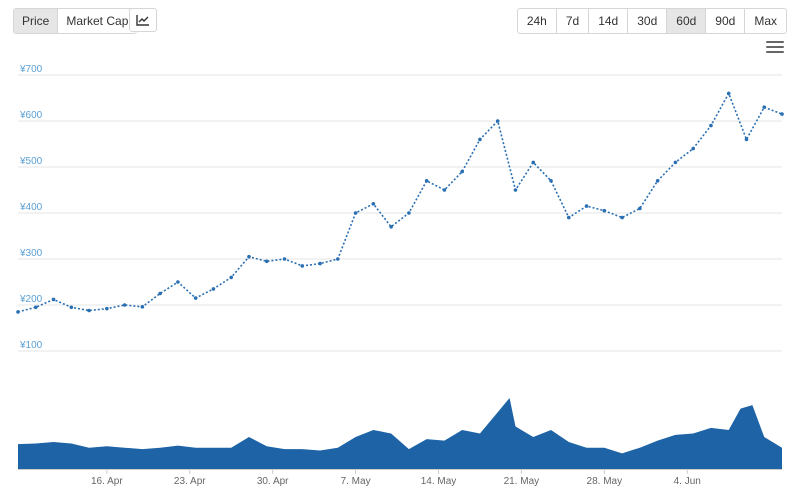  Describe the element at coordinates (190, 481) in the screenshot. I see `x-tick-label: 23. Apr` at that location.